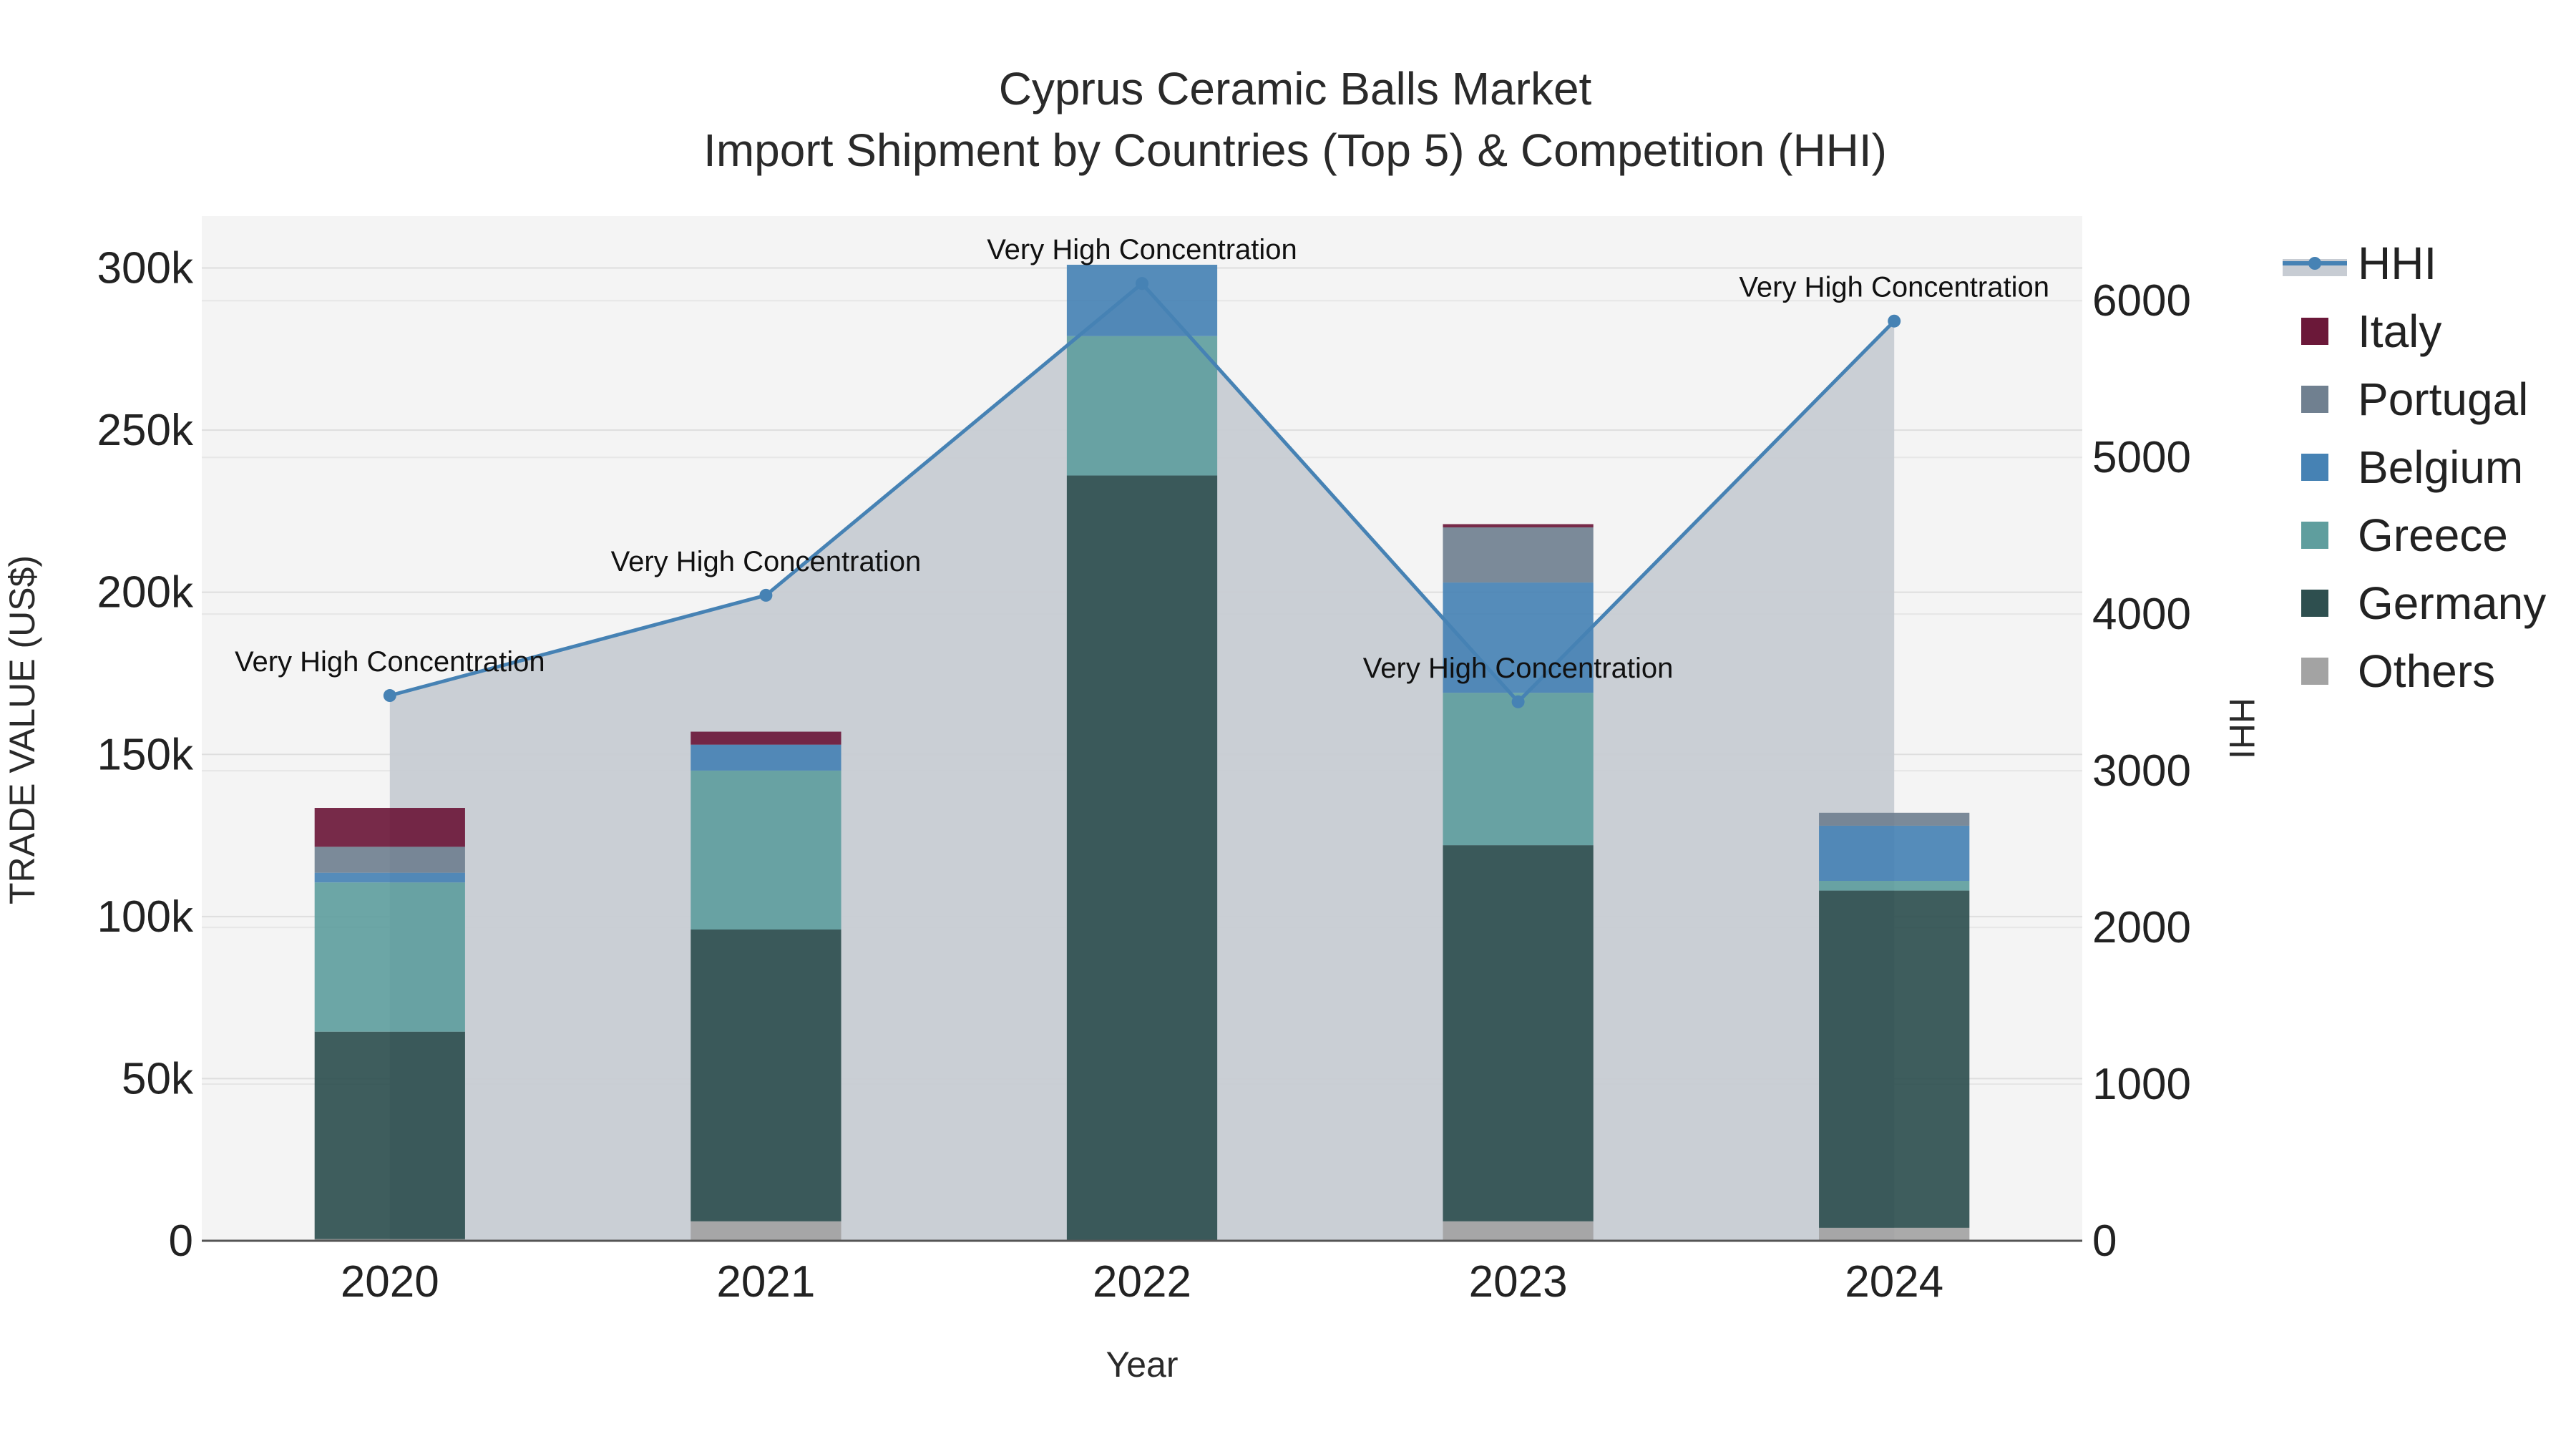 This screenshot has width=2576, height=1449. What do you see at coordinates (1142, 406) in the screenshot?
I see `bar-greece-2022` at bounding box center [1142, 406].